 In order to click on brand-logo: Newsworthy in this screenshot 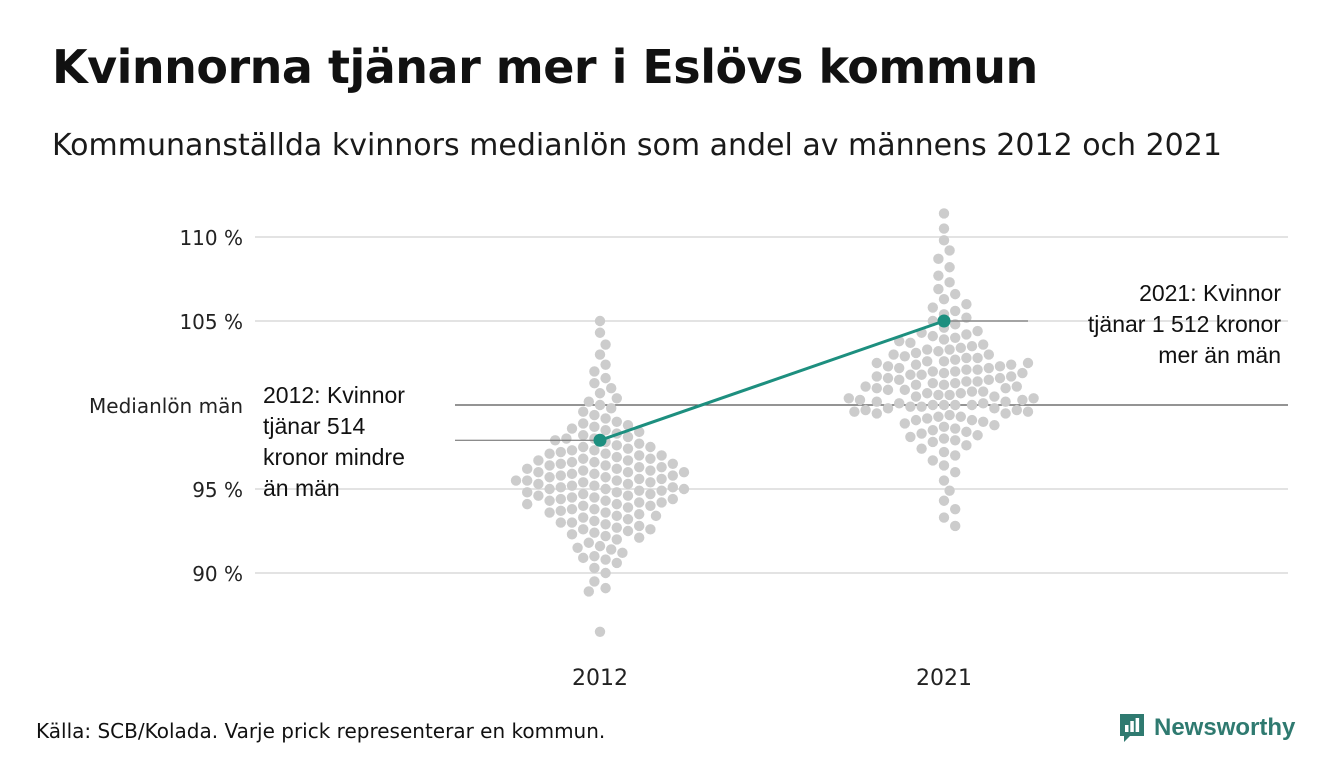, I will do `click(1206, 728)`.